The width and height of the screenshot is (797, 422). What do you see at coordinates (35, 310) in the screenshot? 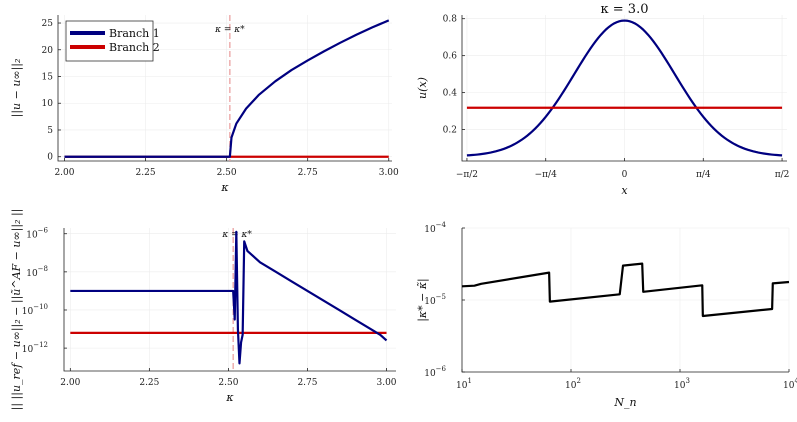
I see `y-tick-label: 10⁻¹⁰` at bounding box center [35, 310].